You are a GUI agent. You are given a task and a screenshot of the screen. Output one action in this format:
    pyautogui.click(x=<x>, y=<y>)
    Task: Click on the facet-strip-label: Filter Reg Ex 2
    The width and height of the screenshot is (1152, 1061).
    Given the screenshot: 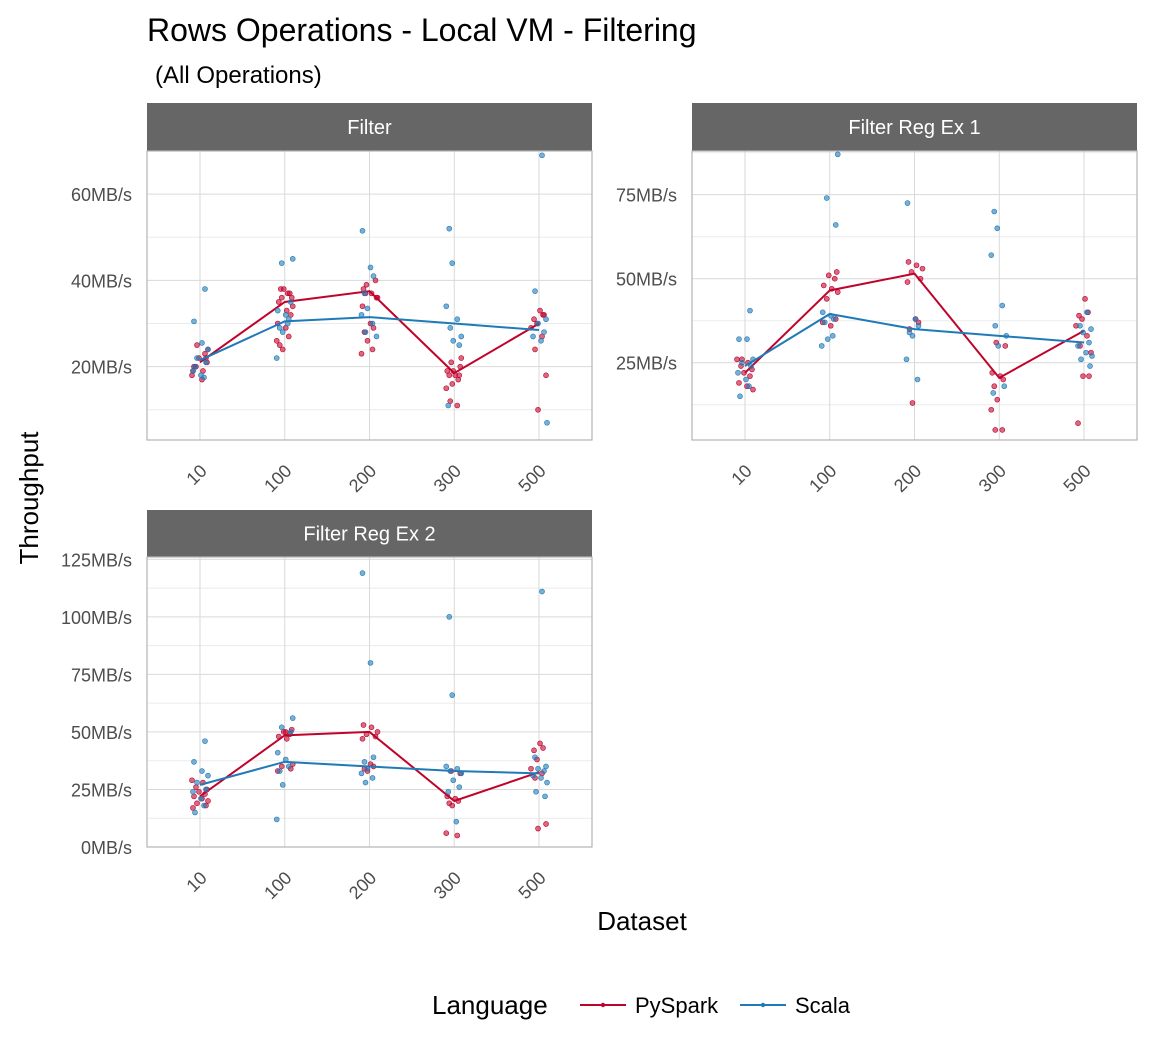 What is the action you would take?
    pyautogui.click(x=369, y=535)
    